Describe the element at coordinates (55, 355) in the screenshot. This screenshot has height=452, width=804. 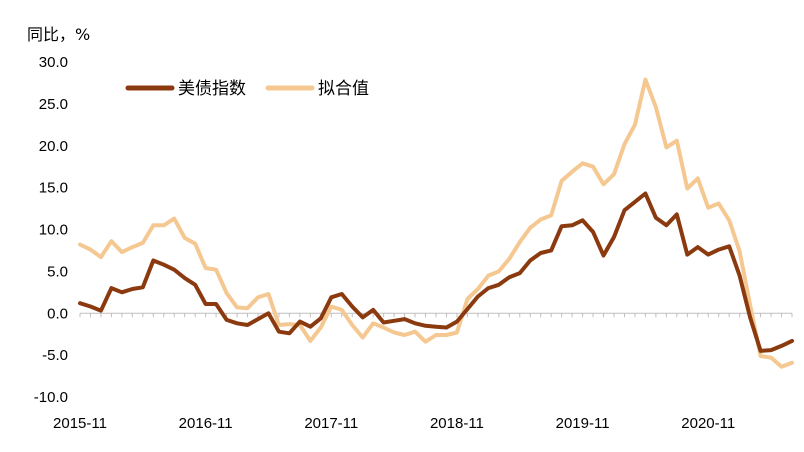
I see `y-tick-label: -5.0` at that location.